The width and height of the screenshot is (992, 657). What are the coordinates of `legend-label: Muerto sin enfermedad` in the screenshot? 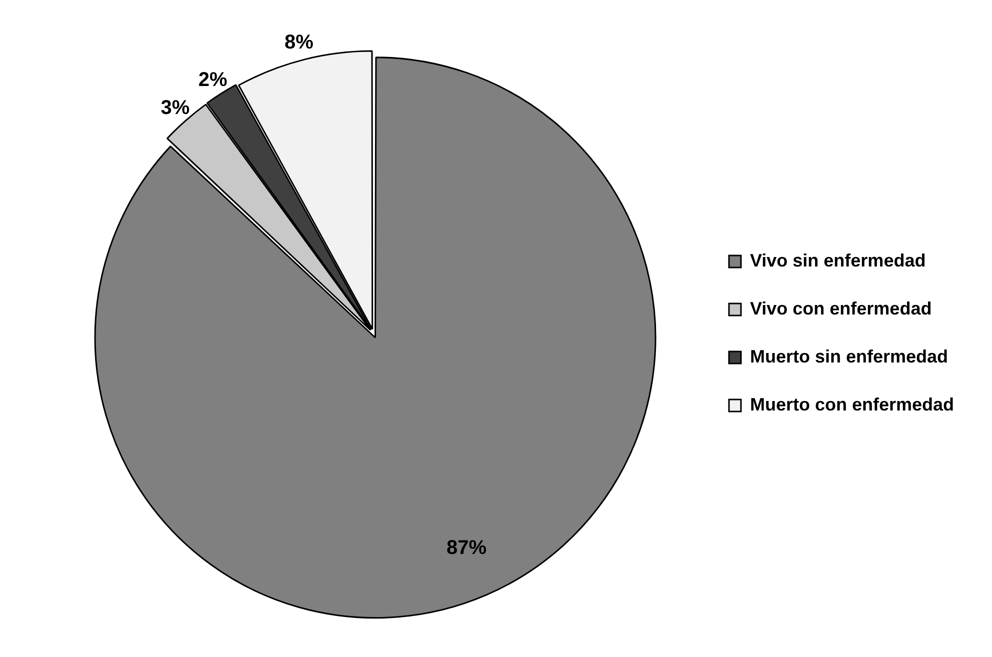 It's located at (849, 356).